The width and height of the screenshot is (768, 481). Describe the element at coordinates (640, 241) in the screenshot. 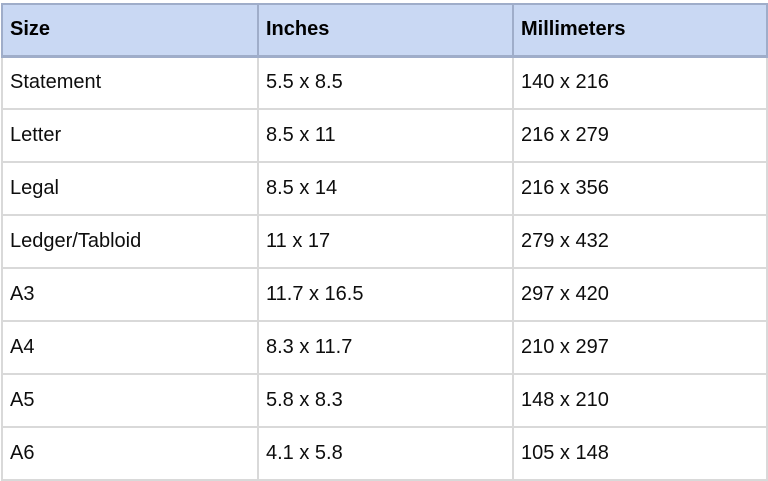

I see `table-cell: 279 x 432` at that location.